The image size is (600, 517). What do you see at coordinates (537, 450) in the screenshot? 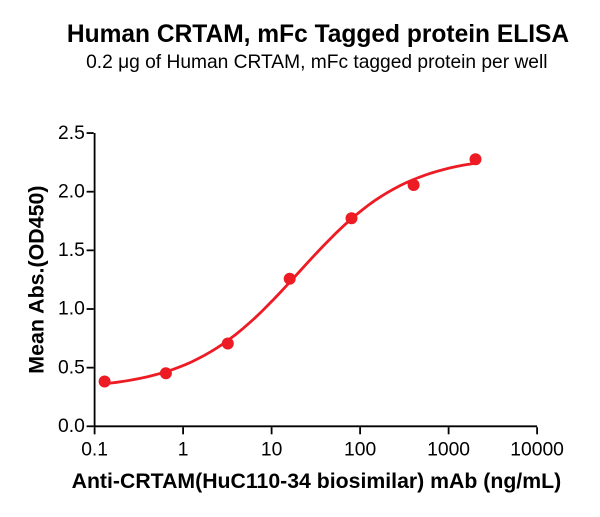
I see `svg-text: 10000` at bounding box center [537, 450].